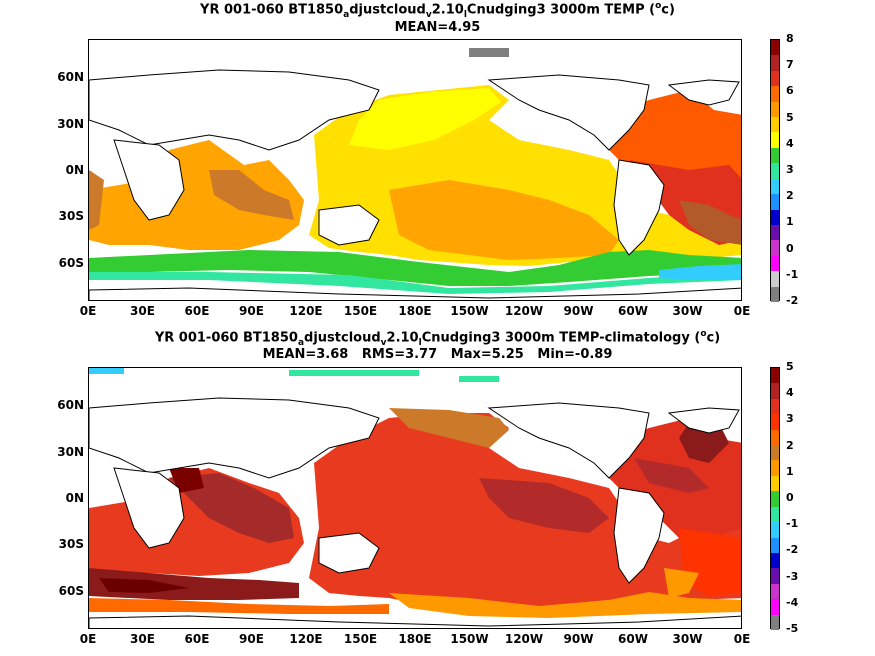  Describe the element at coordinates (437, 27) in the screenshot. I see `panel1-stats: MEAN=4.95` at that location.